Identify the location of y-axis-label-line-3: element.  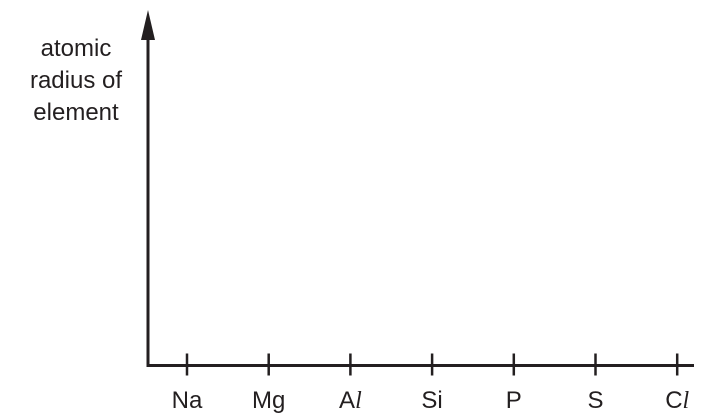
(76, 112).